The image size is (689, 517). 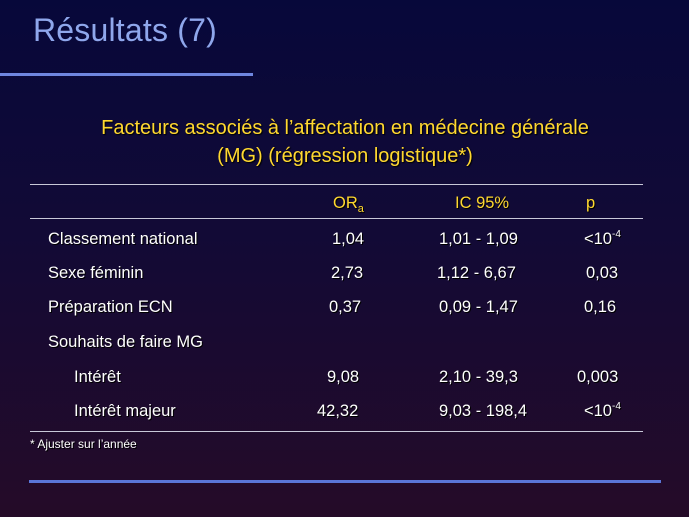 I want to click on row-label-interet: Intérêt, so click(x=97, y=377).